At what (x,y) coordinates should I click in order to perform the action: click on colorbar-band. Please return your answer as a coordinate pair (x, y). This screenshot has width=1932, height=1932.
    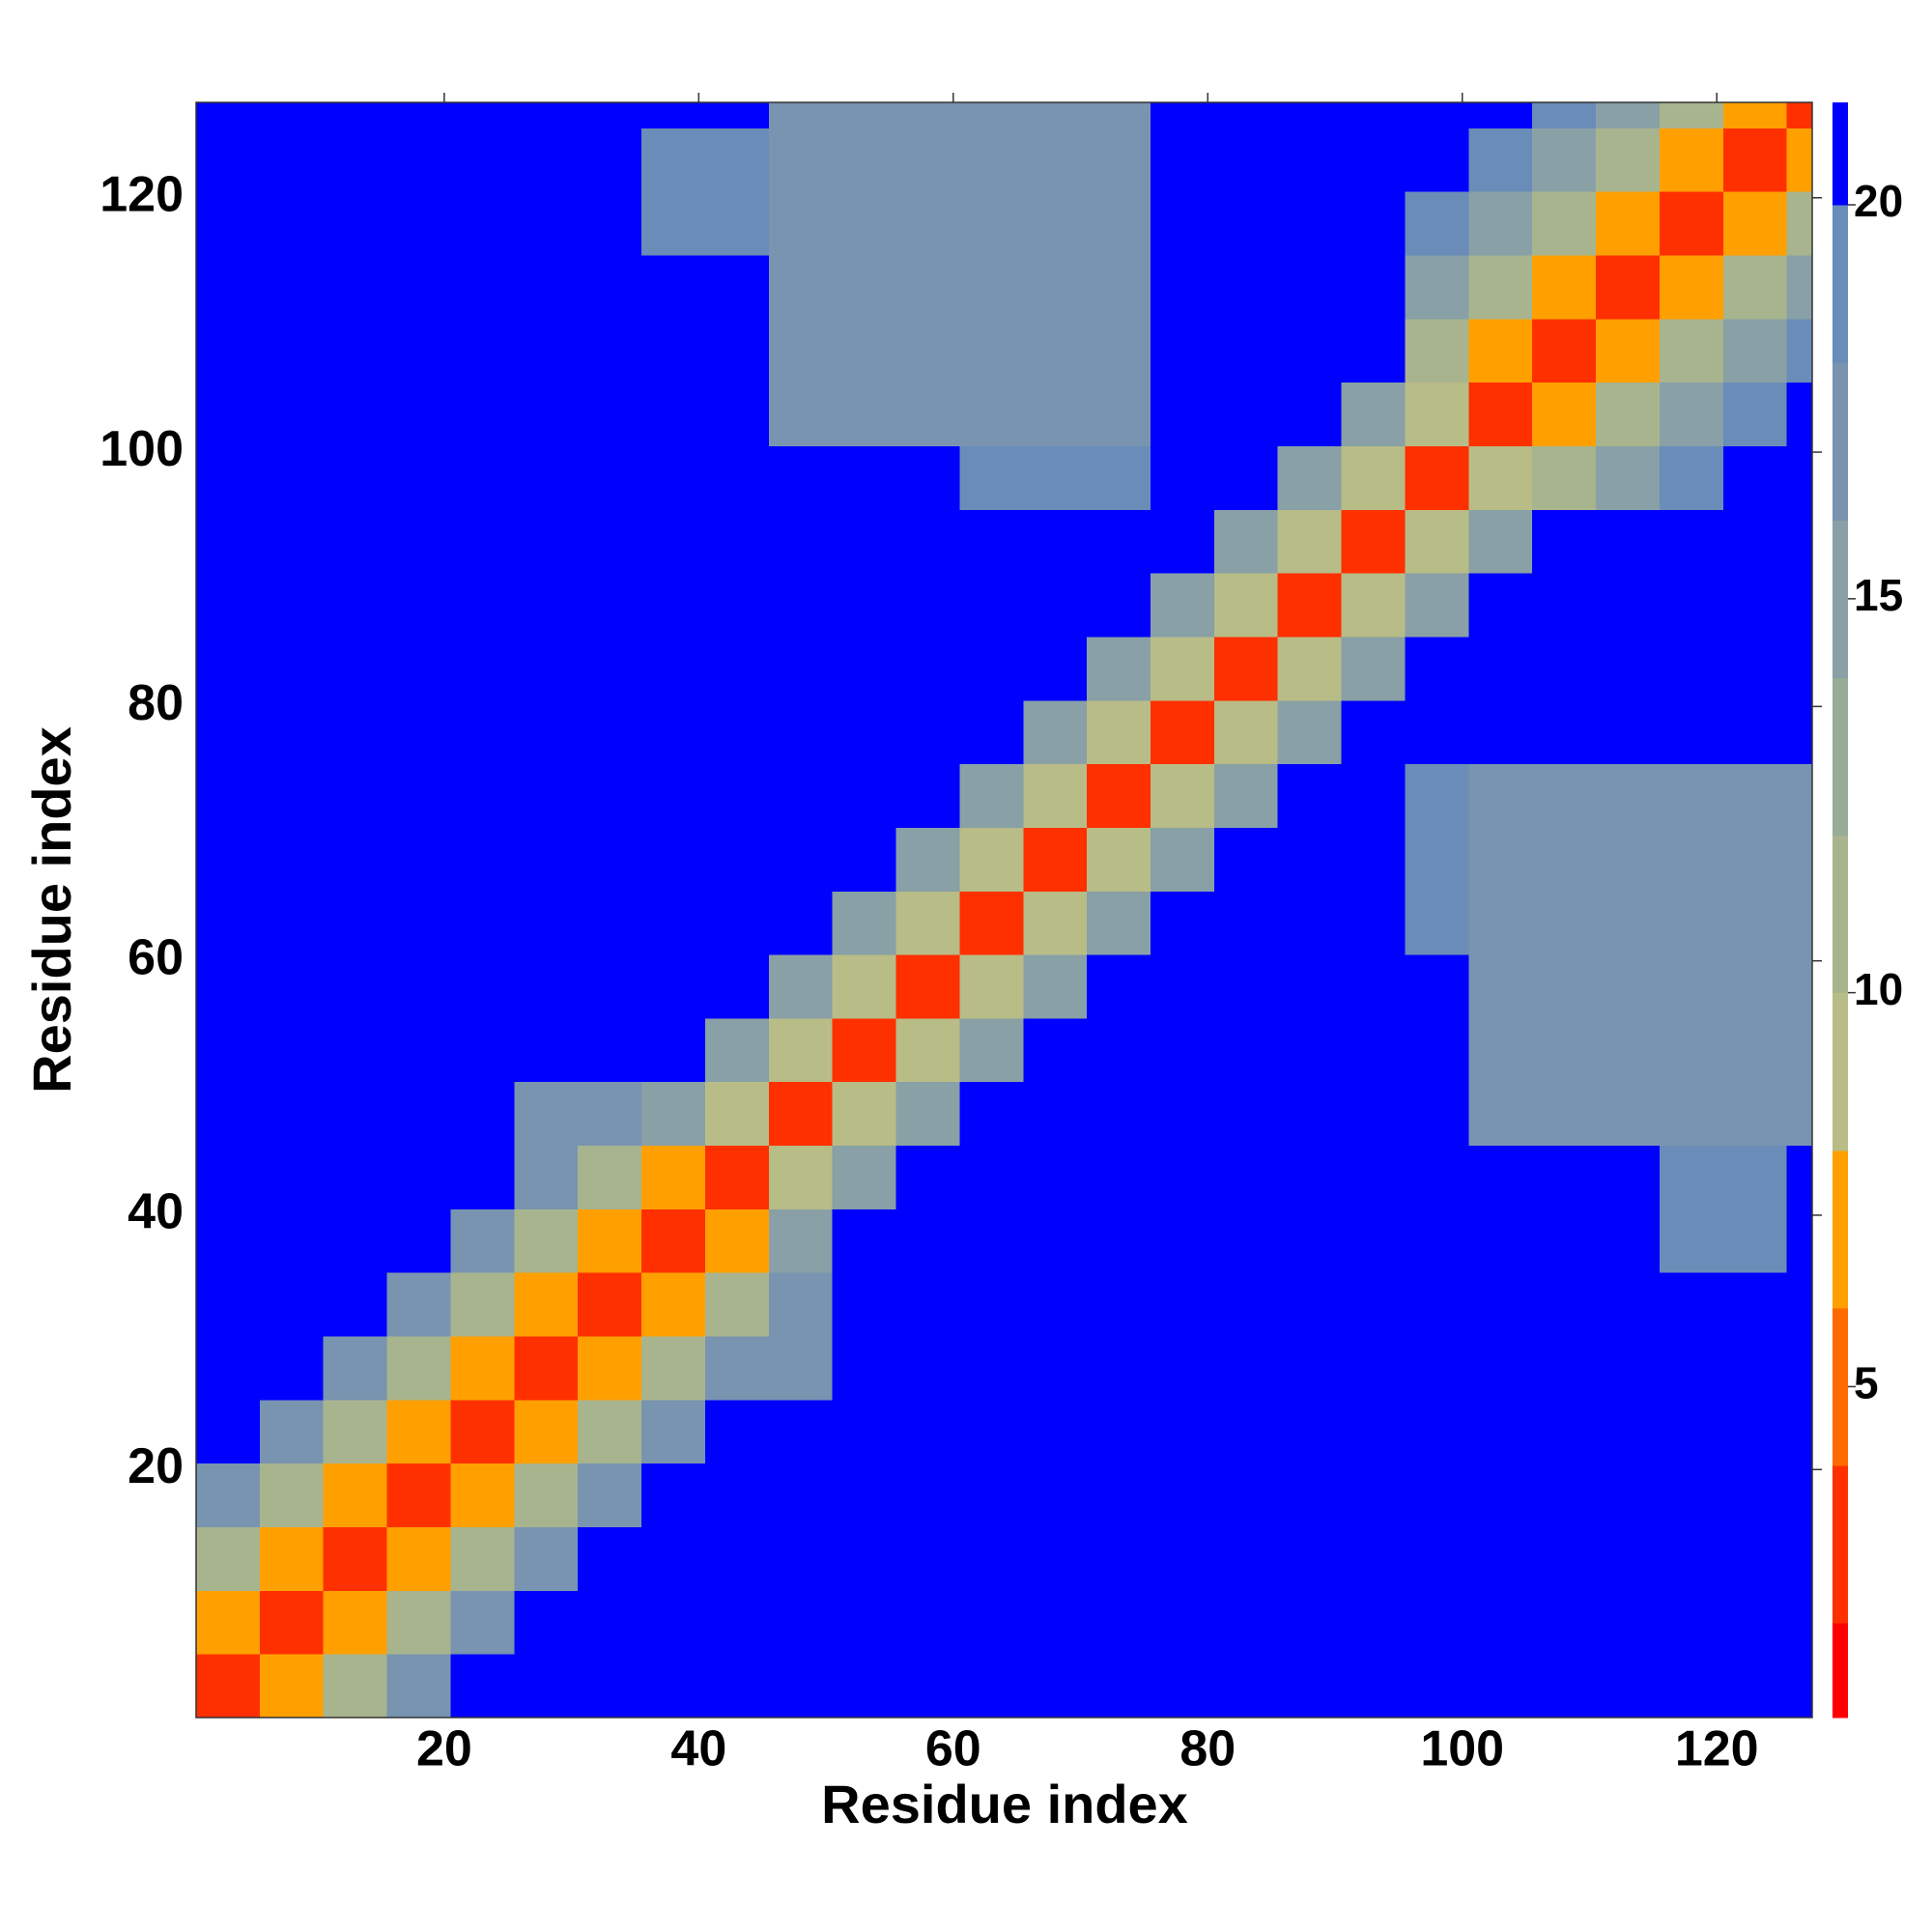
    Looking at the image, I should click on (1840, 1671).